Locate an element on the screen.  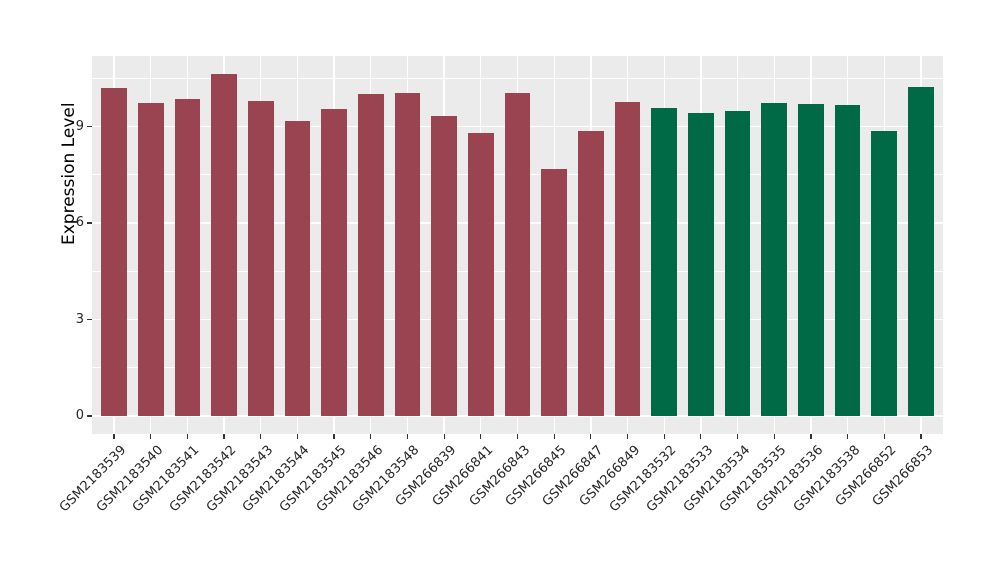
y-tick-label: 3 is located at coordinates (79, 319).